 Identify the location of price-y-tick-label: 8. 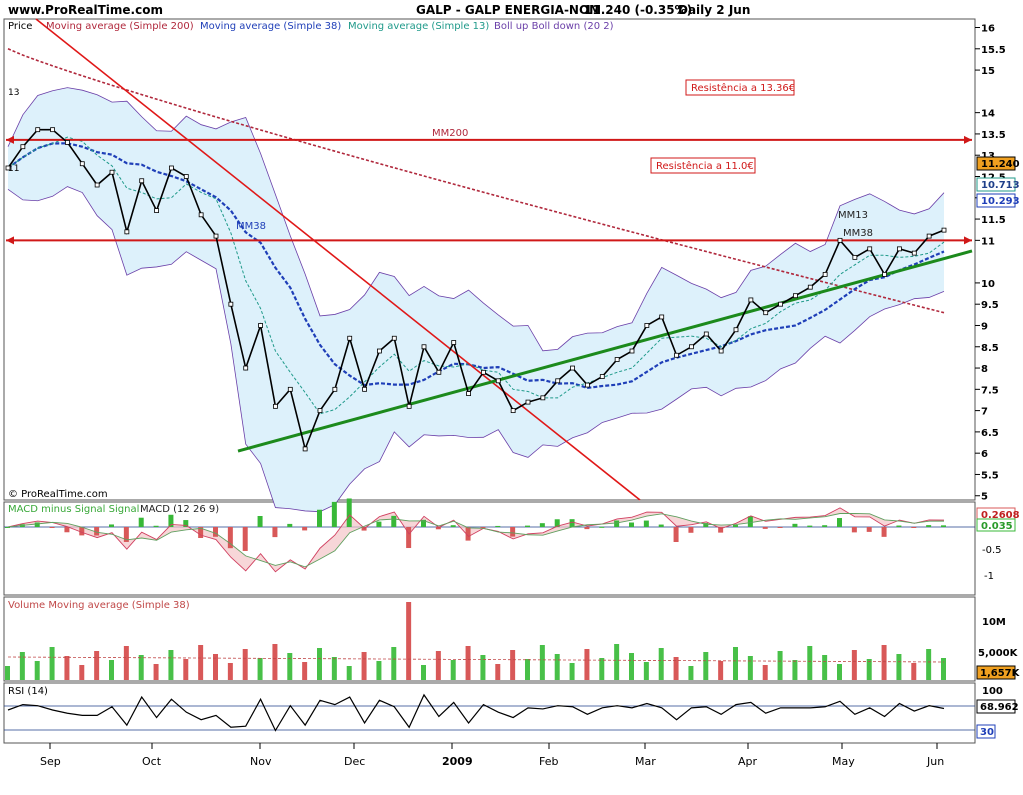
(984, 369).